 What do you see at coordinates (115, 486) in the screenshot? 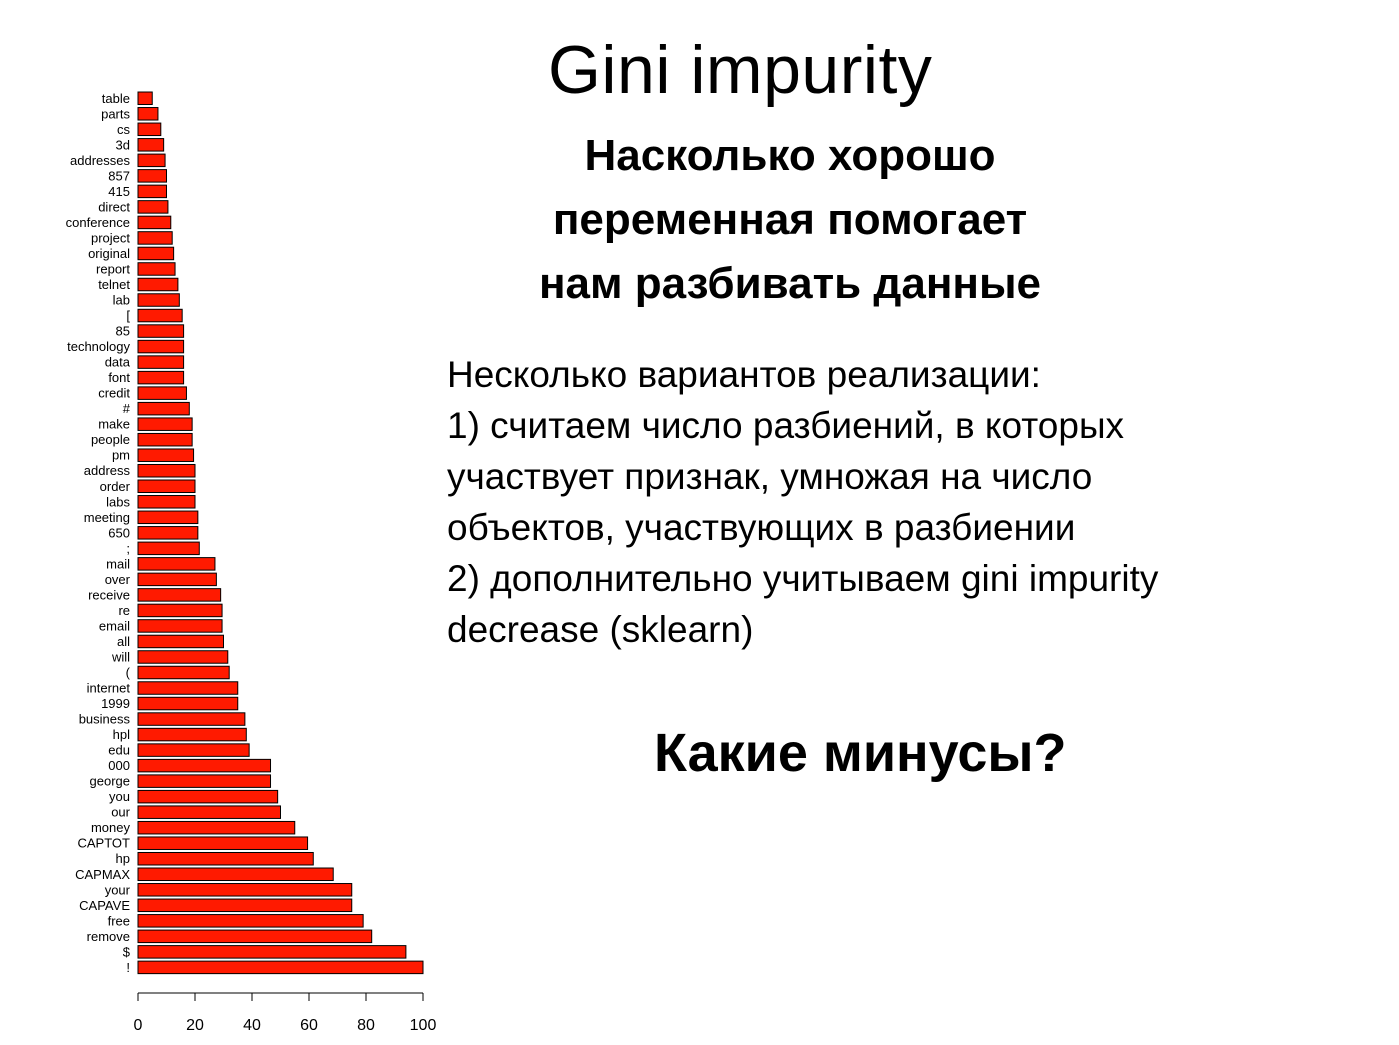
I see `category-label: order` at bounding box center [115, 486].